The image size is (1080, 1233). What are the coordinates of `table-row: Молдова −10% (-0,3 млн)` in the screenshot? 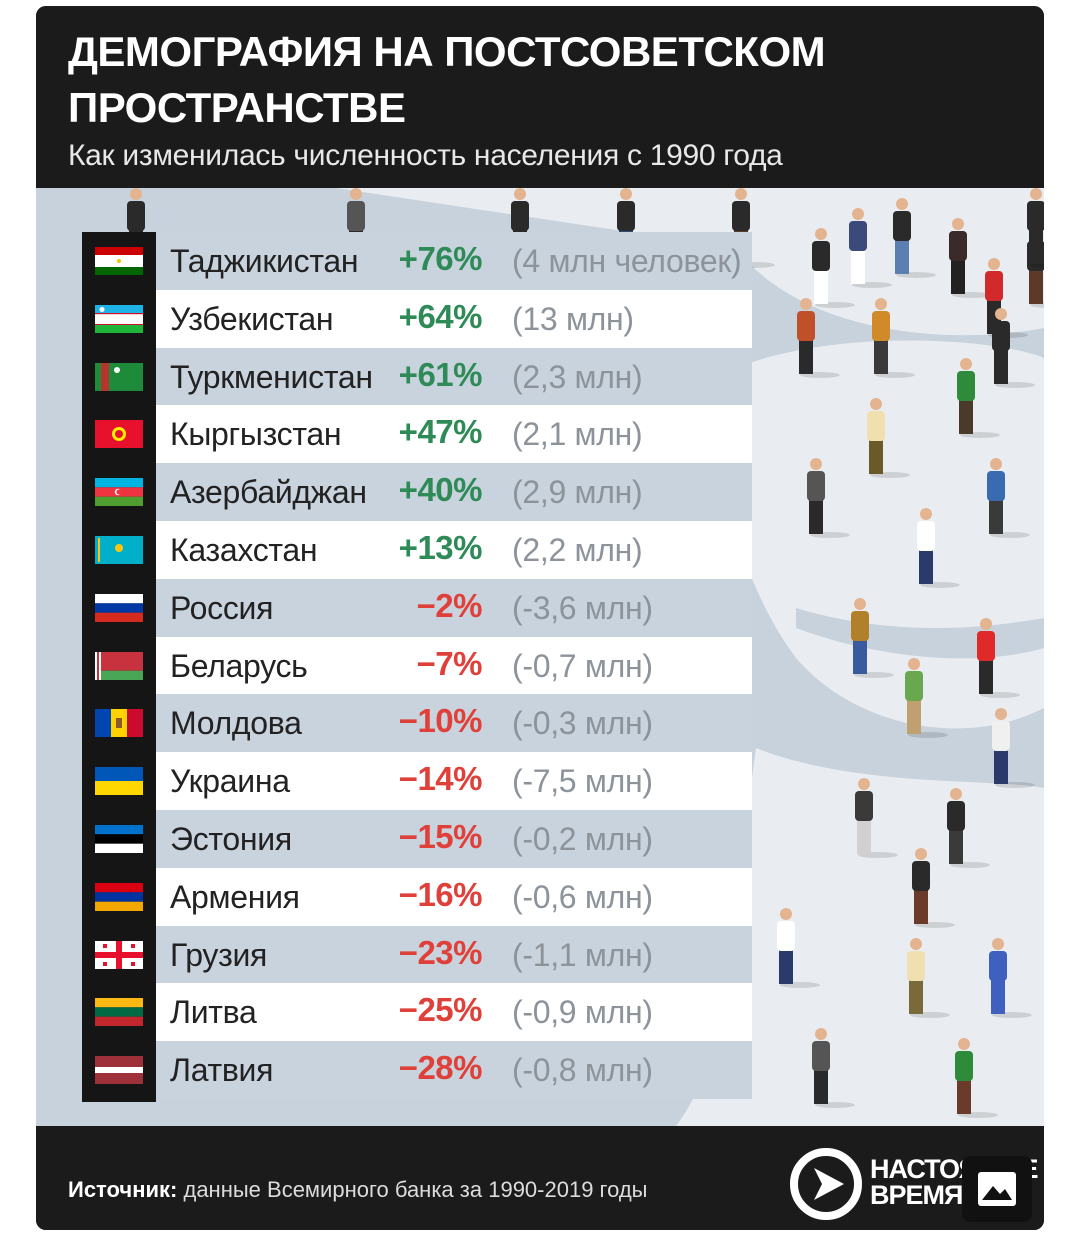 It's located at (417, 723).